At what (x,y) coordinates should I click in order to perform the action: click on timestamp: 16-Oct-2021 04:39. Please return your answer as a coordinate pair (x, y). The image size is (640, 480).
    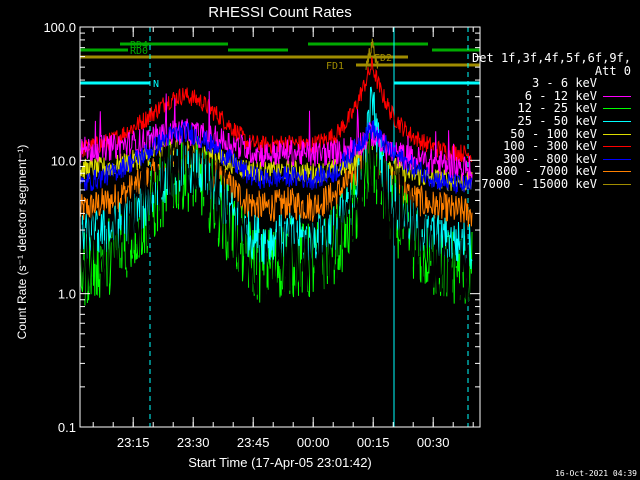
    Looking at the image, I should click on (596, 473).